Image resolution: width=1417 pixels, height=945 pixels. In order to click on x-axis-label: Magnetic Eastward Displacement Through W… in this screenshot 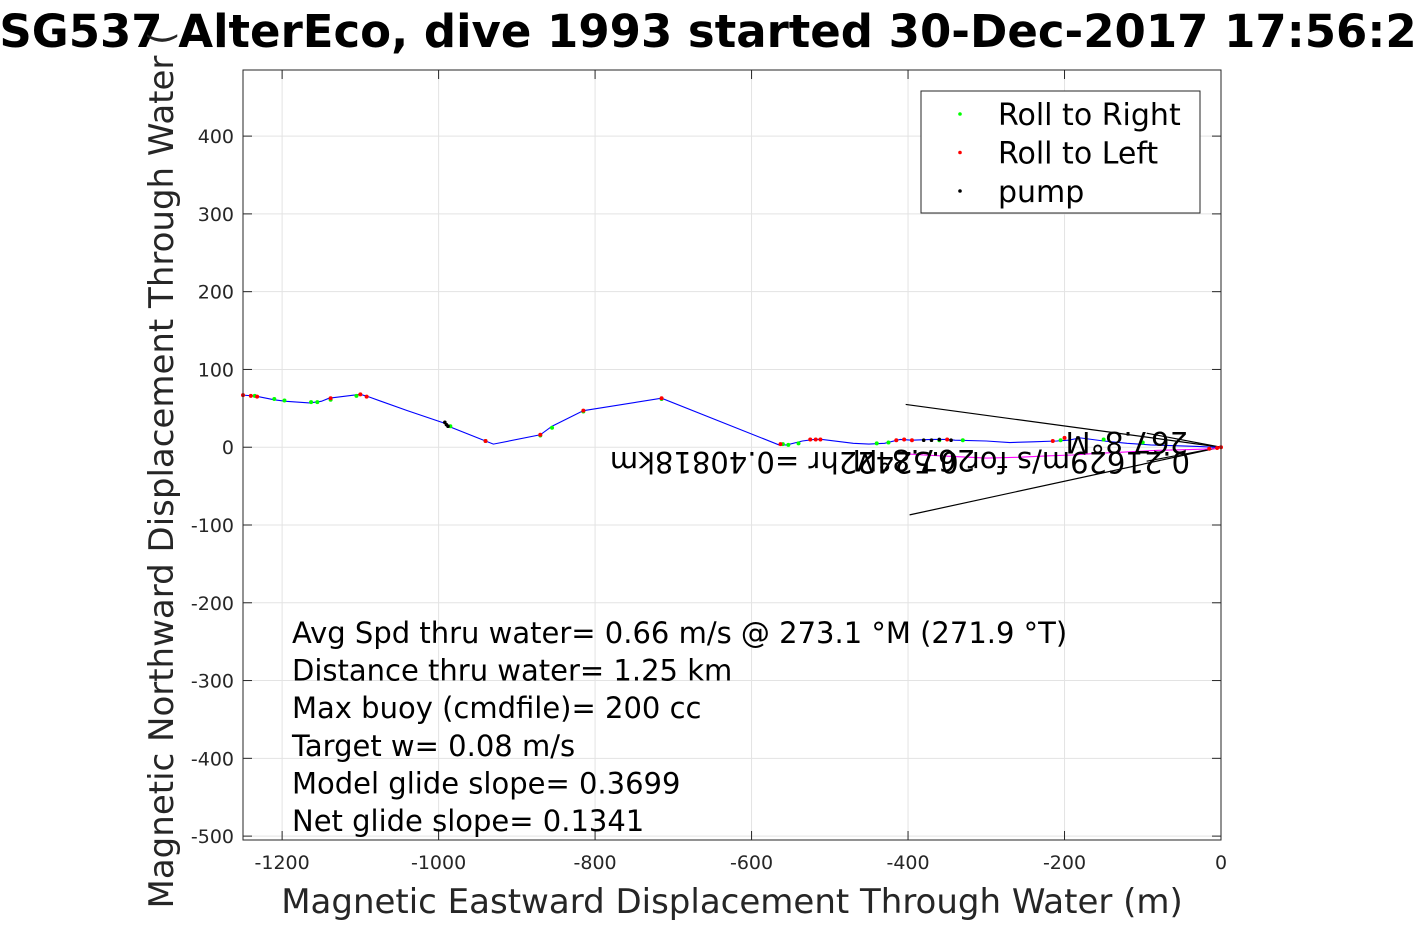, I will do `click(732, 902)`.